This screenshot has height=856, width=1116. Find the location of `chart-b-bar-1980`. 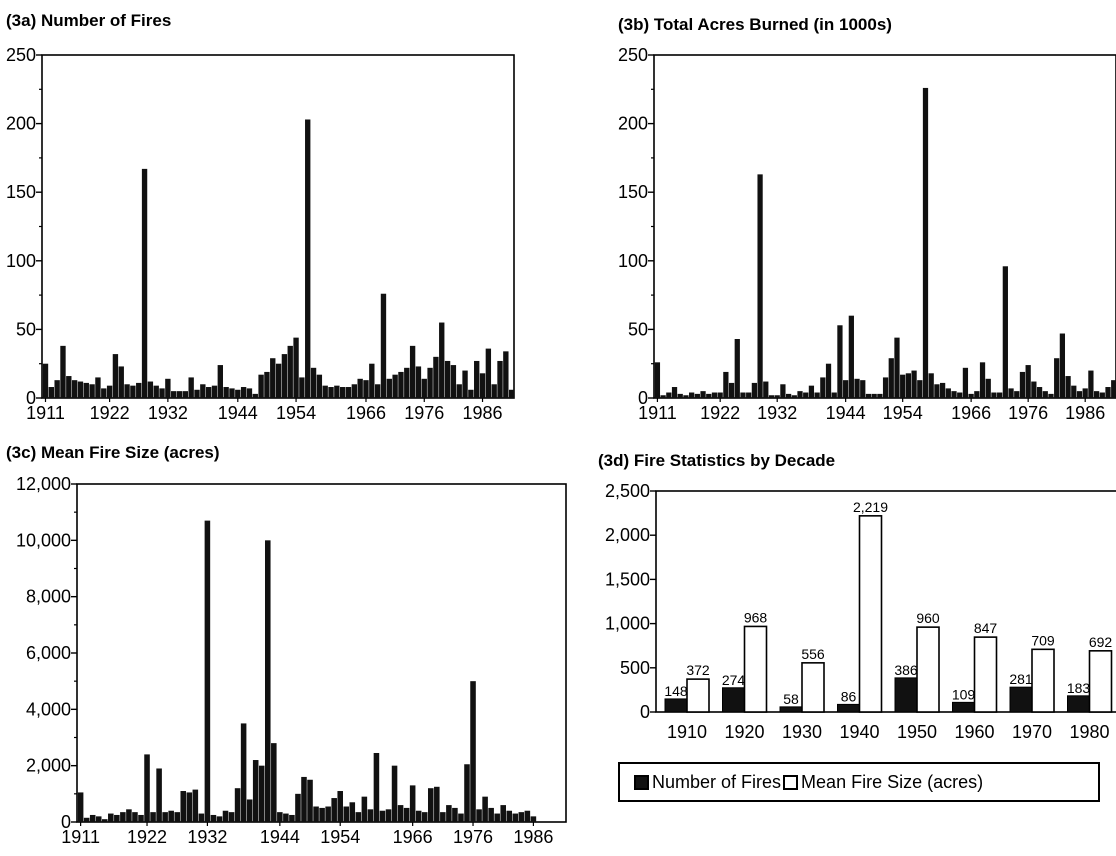

chart-b-bar-1980 is located at coordinates (1051, 395).